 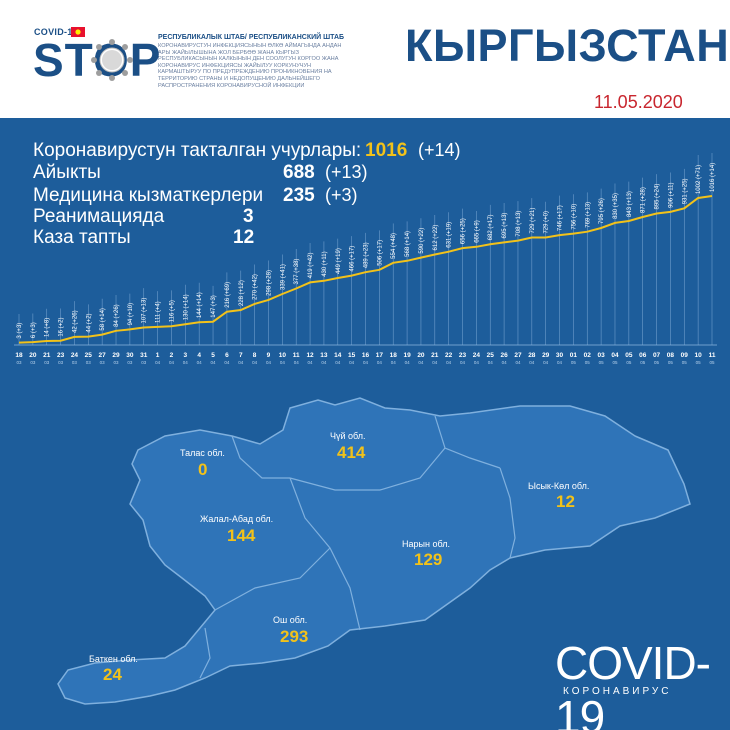 I want to click on stat-increase: (+3), so click(x=341, y=195).